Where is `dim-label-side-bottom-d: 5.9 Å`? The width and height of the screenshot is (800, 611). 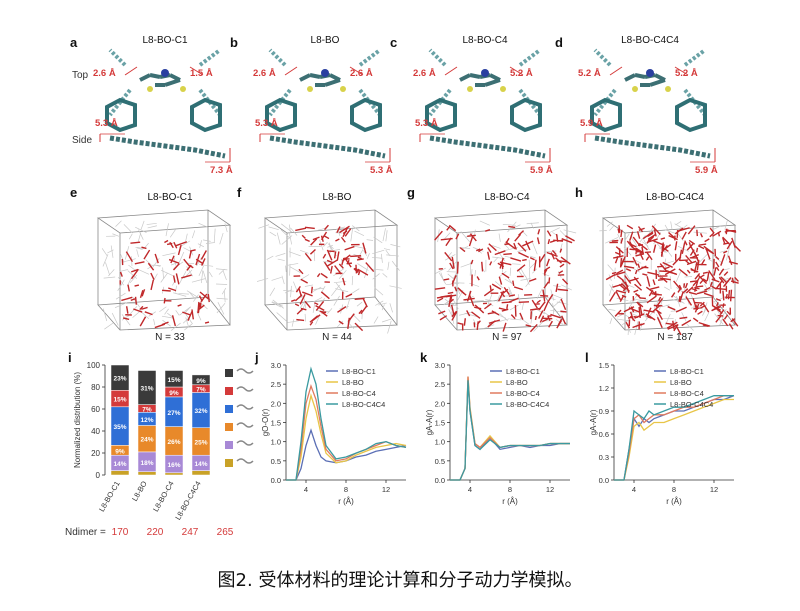
dim-label-side-bottom-d: 5.9 Å is located at coordinates (706, 170).